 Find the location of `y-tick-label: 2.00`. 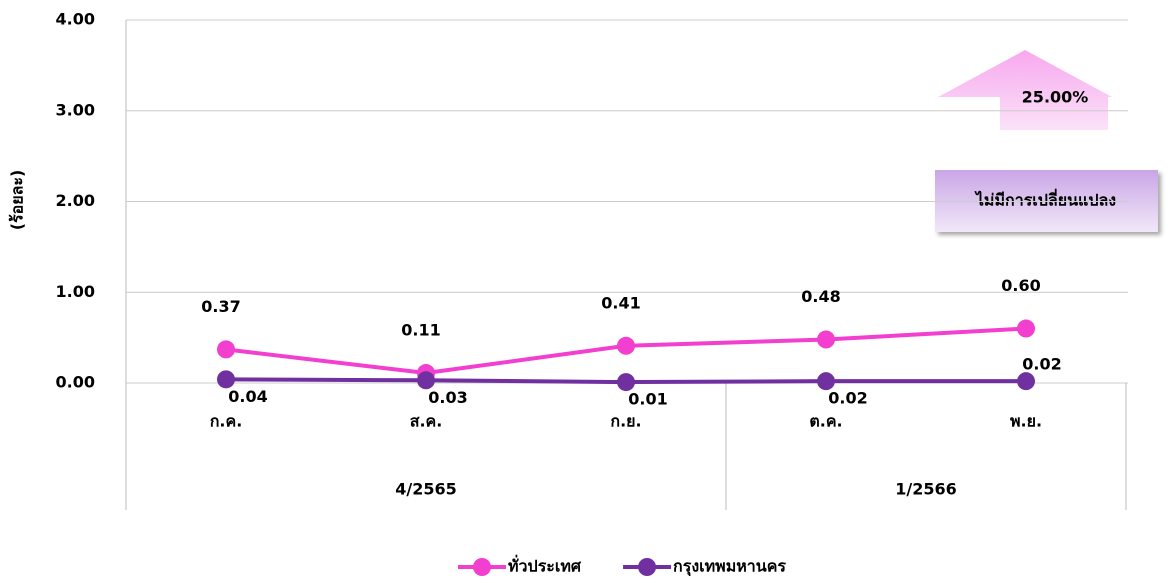

y-tick-label: 2.00 is located at coordinates (75, 200).